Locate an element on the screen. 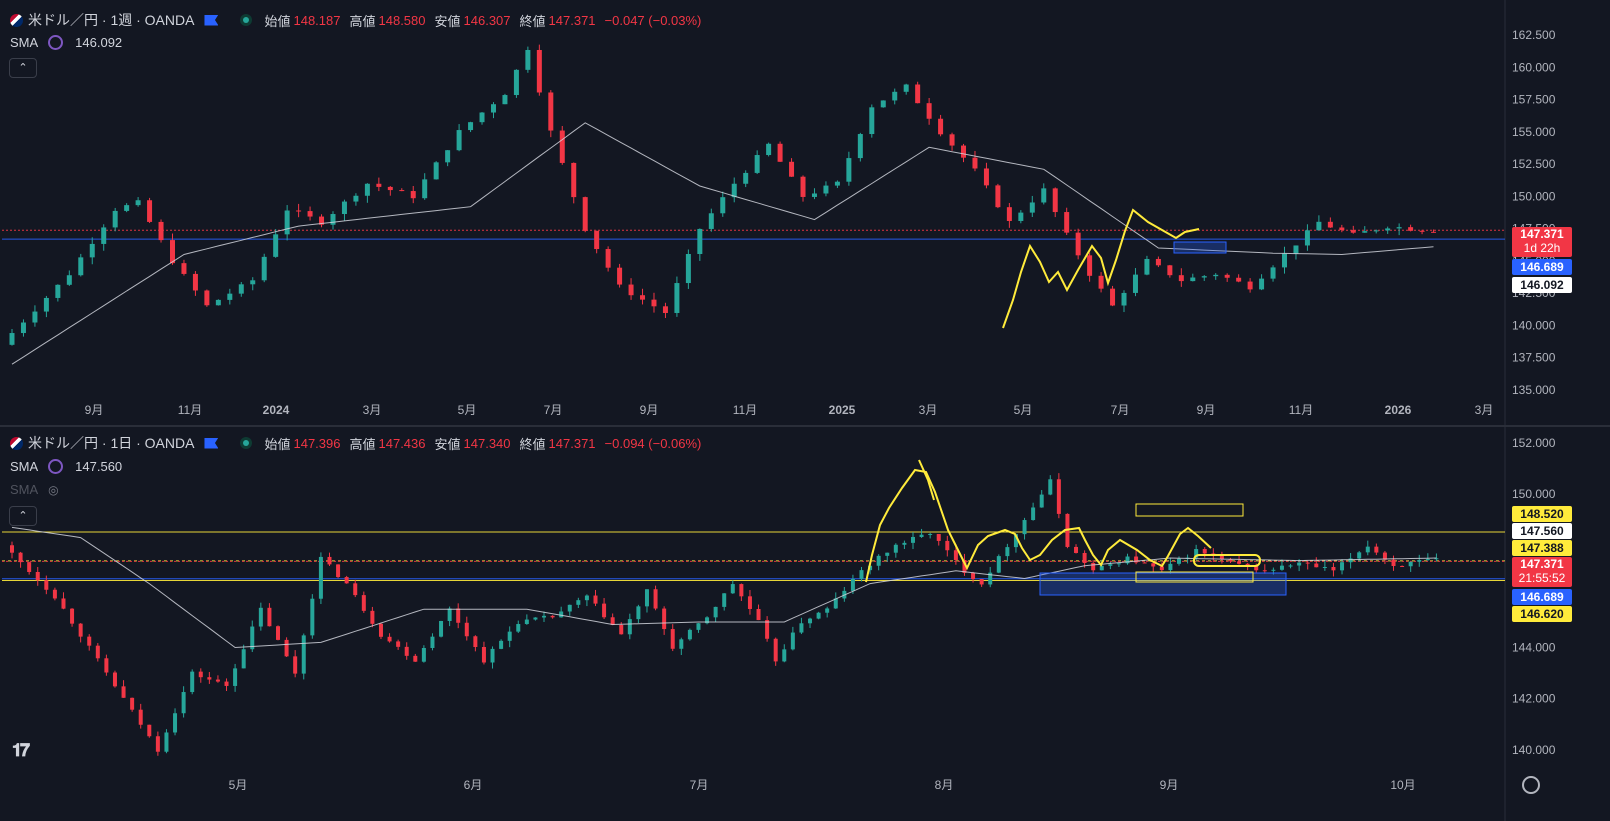 The width and height of the screenshot is (1610, 821). daily-sma-tag: 147.560 is located at coordinates (1542, 531).